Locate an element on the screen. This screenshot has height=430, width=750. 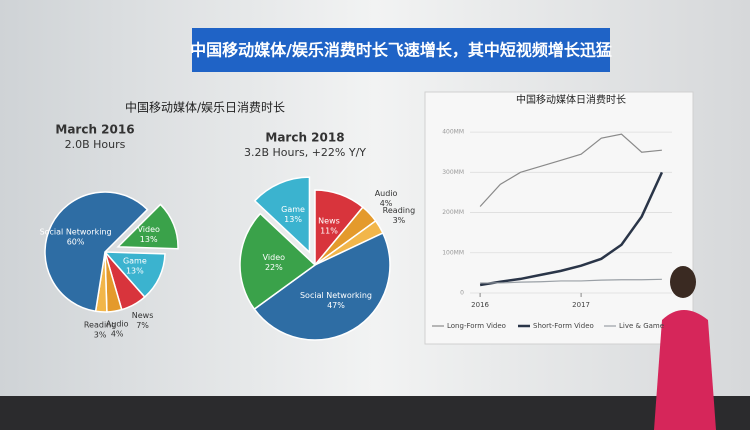
legend-label: Long-Form Video is located at coordinates (476, 326).